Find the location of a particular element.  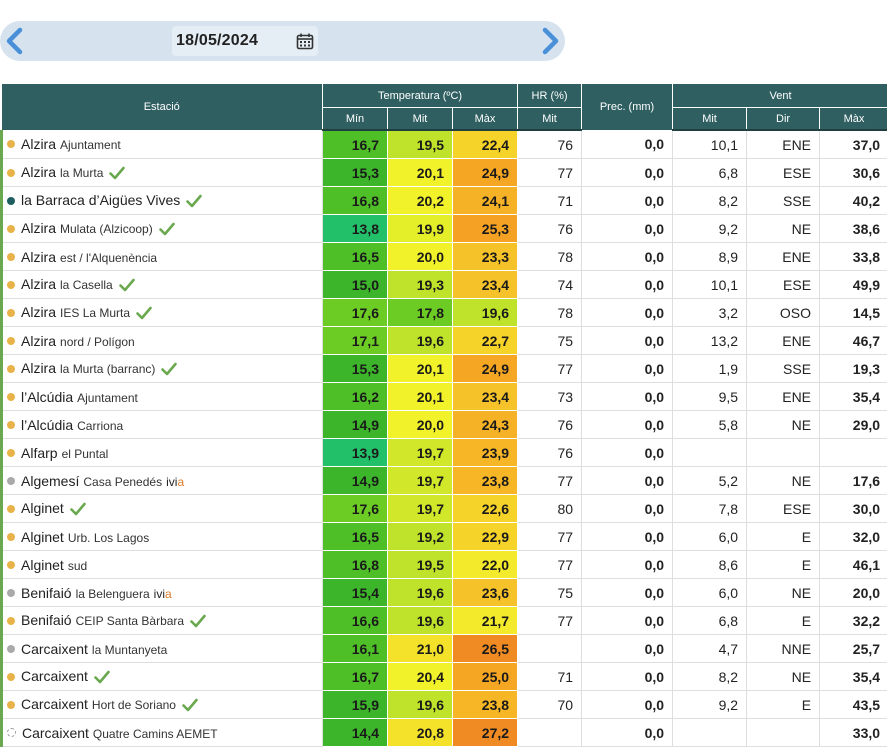

temp-max-cell: 23,6 is located at coordinates (485, 592).